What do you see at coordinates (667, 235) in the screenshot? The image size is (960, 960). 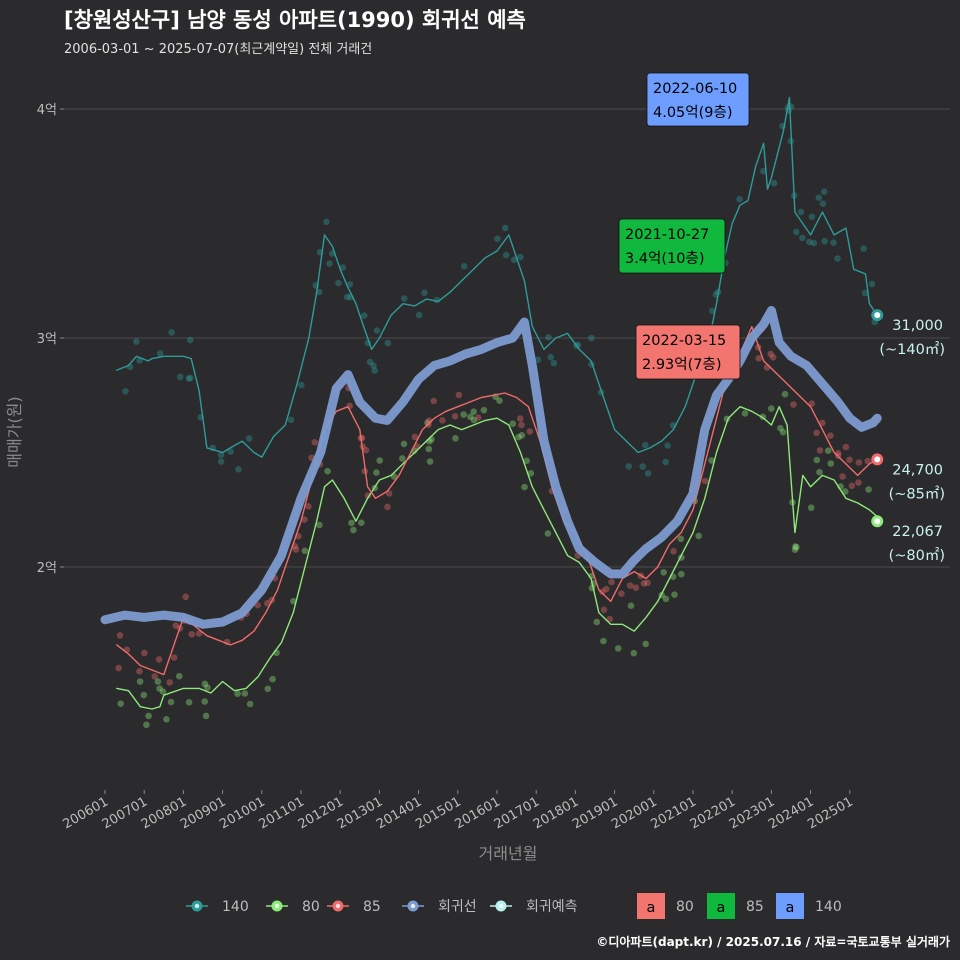 I see `annotation-date-1: 2021-10-27` at bounding box center [667, 235].